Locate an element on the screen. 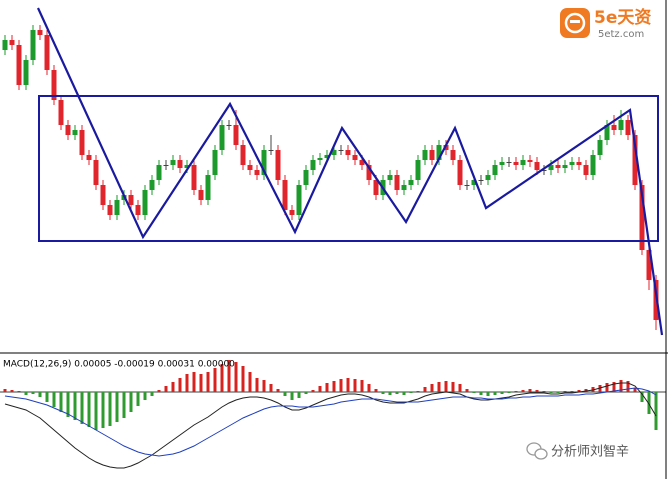 This screenshot has height=479, width=668. site: 5etz.com is located at coordinates (621, 34).